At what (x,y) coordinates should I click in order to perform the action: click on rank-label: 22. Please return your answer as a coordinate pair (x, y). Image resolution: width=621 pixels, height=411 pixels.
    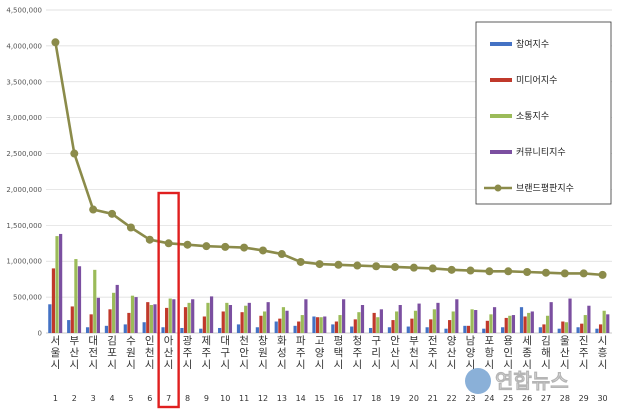
    Looking at the image, I should click on (452, 398).